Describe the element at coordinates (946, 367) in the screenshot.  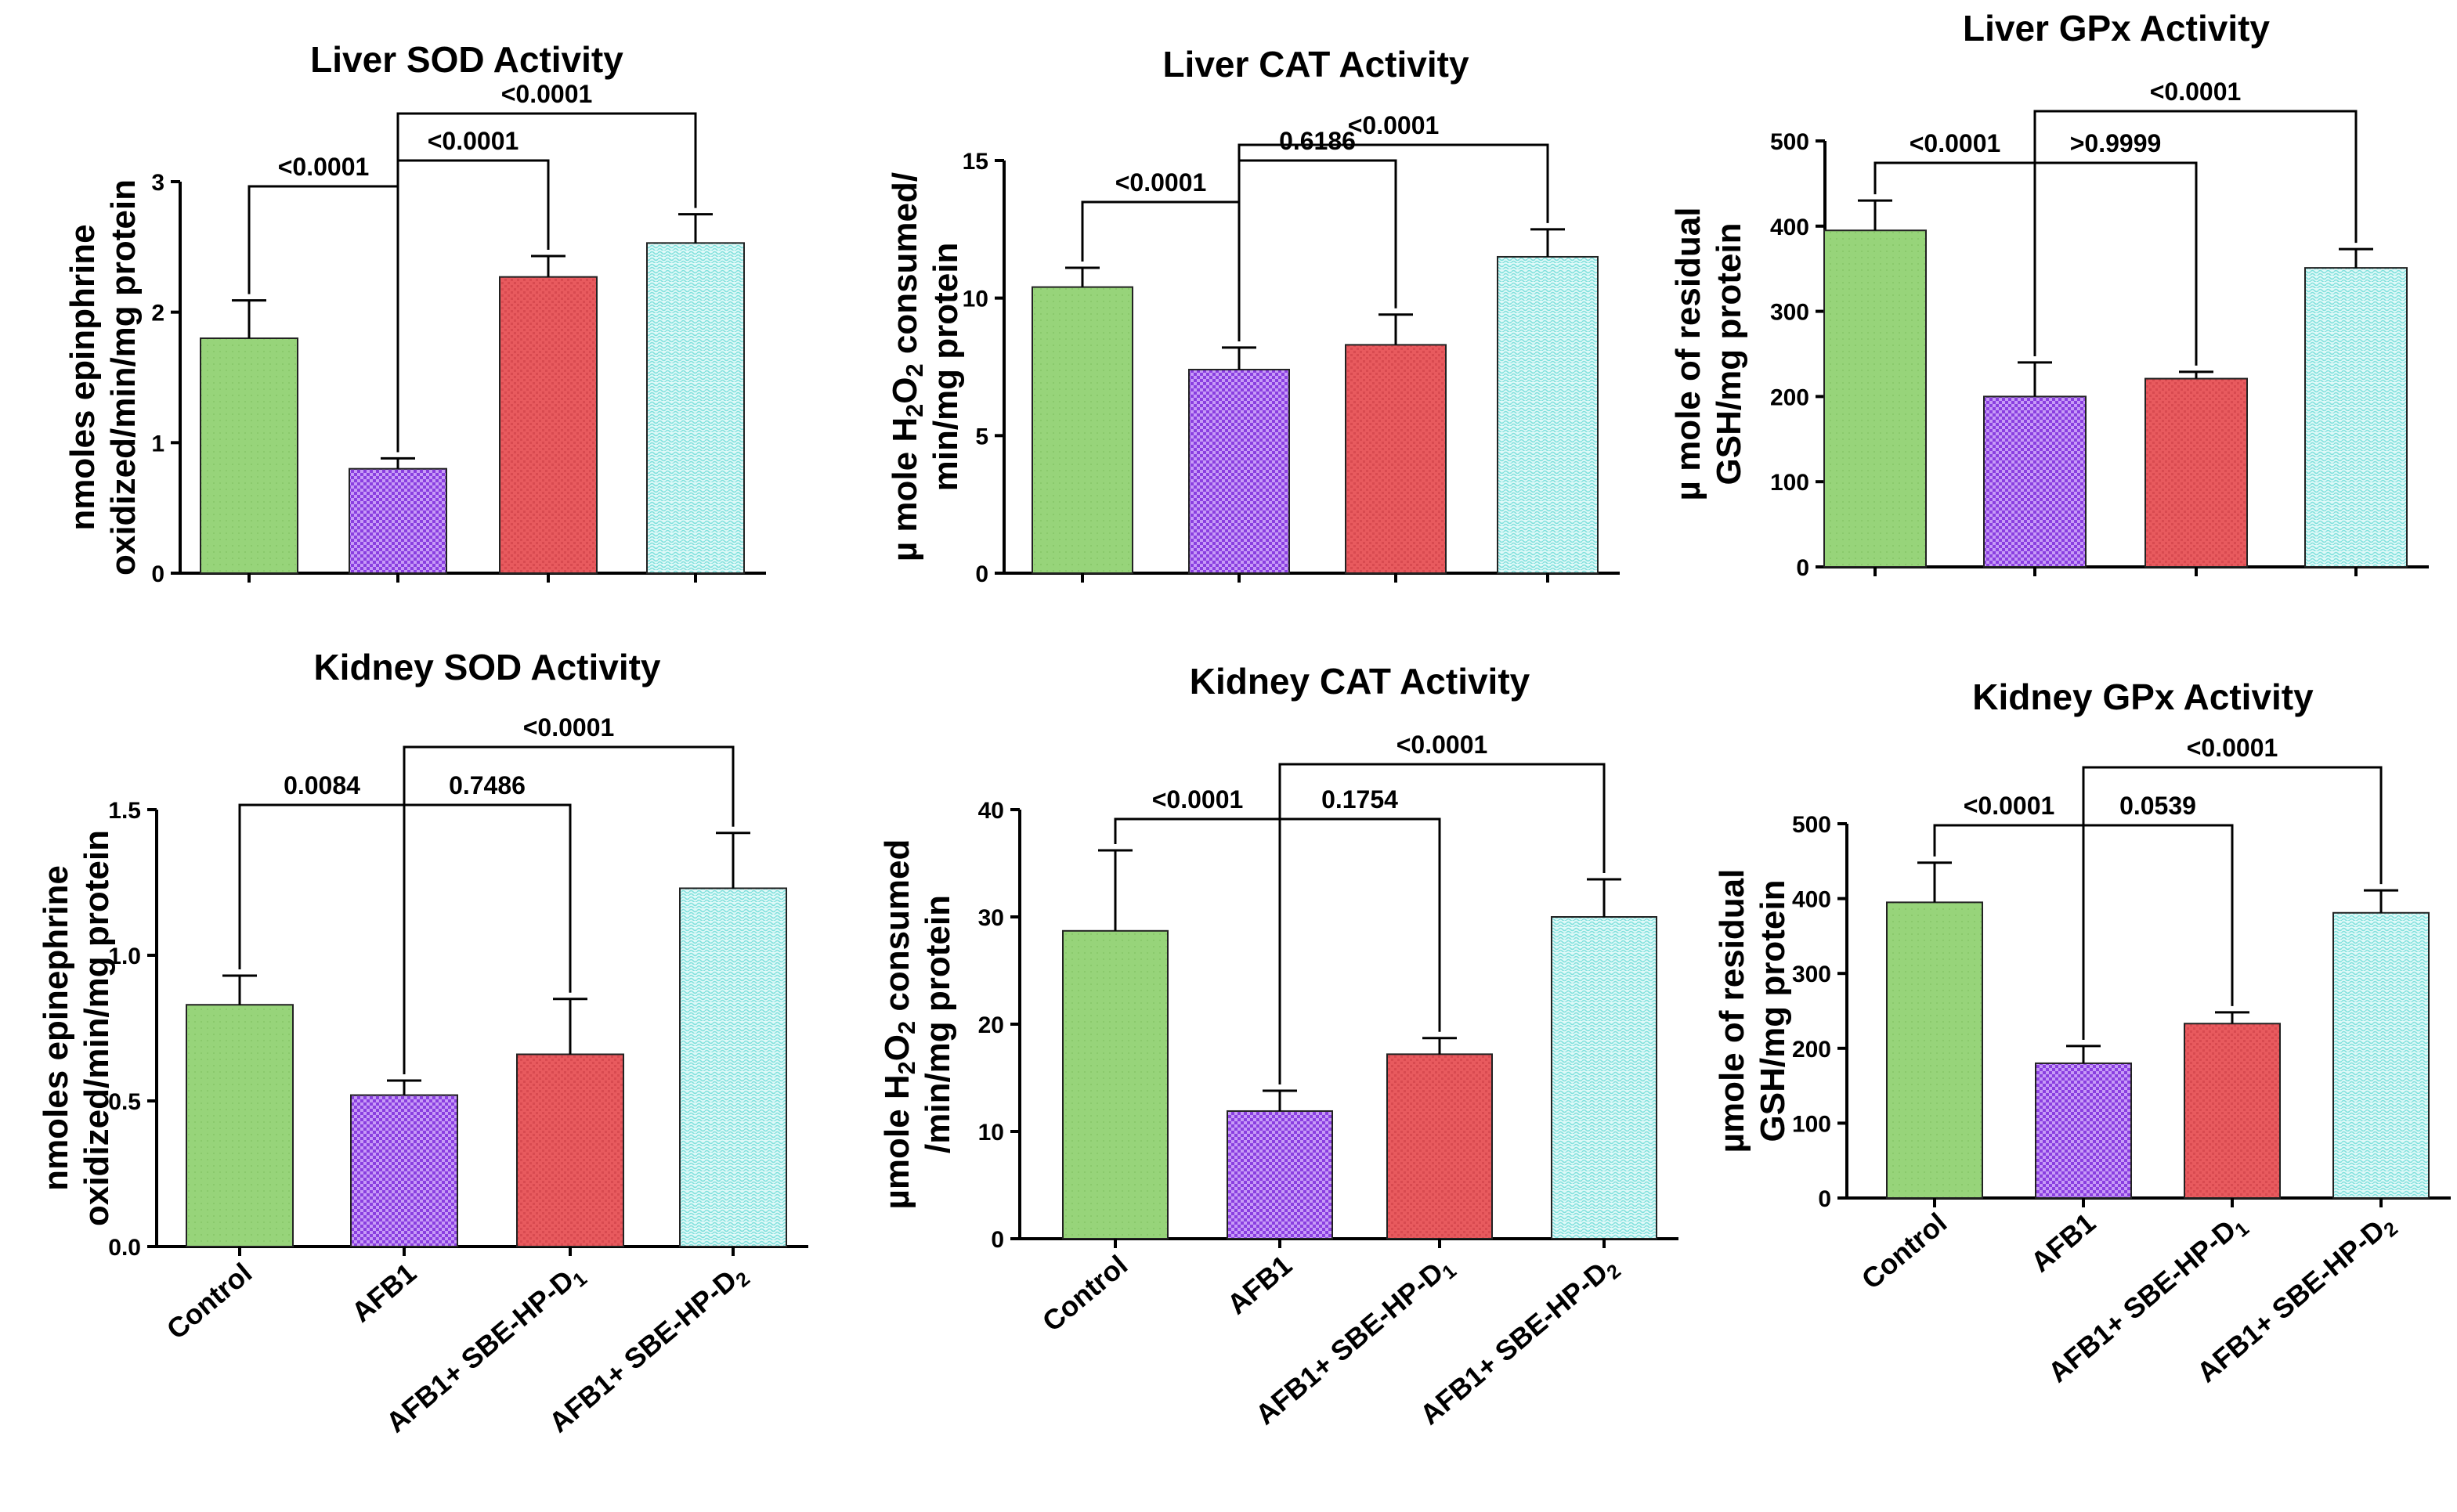
I see `y-axis-label: min/mg protein` at that location.